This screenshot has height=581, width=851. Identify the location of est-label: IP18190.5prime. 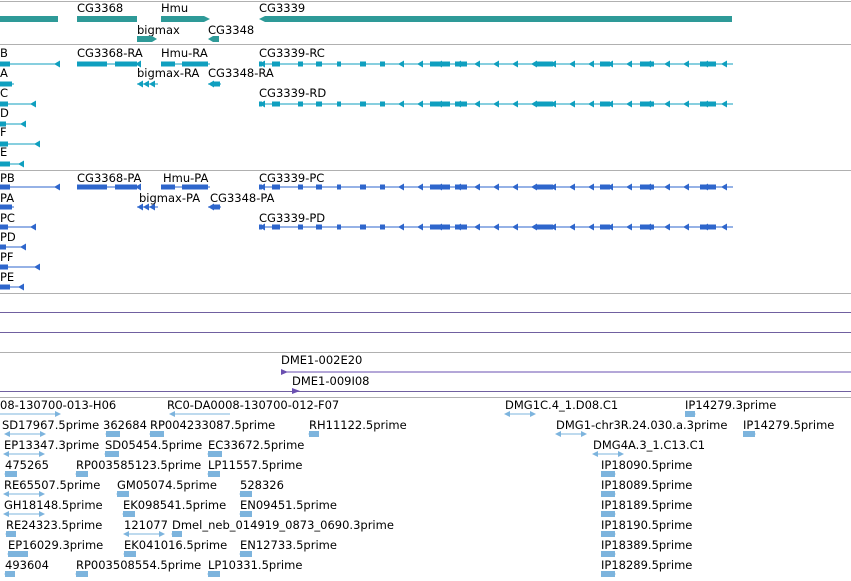
(647, 525).